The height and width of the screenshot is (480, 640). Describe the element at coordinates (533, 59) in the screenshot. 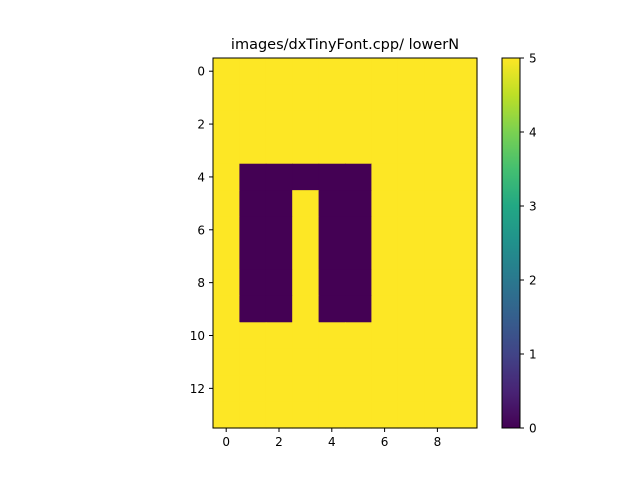

I see `colorbar-tick-label: 5` at that location.